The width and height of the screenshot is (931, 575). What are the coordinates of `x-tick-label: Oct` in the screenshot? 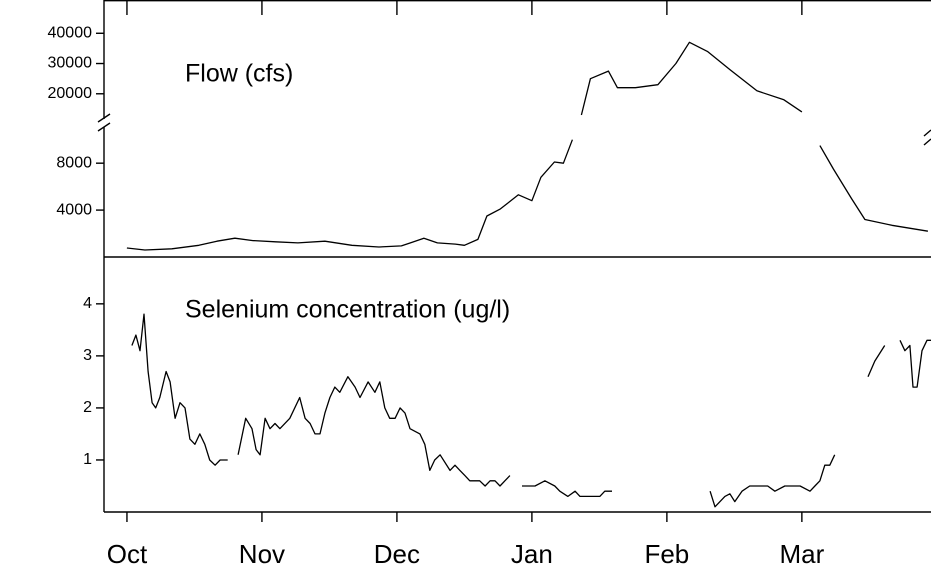 It's located at (127, 554).